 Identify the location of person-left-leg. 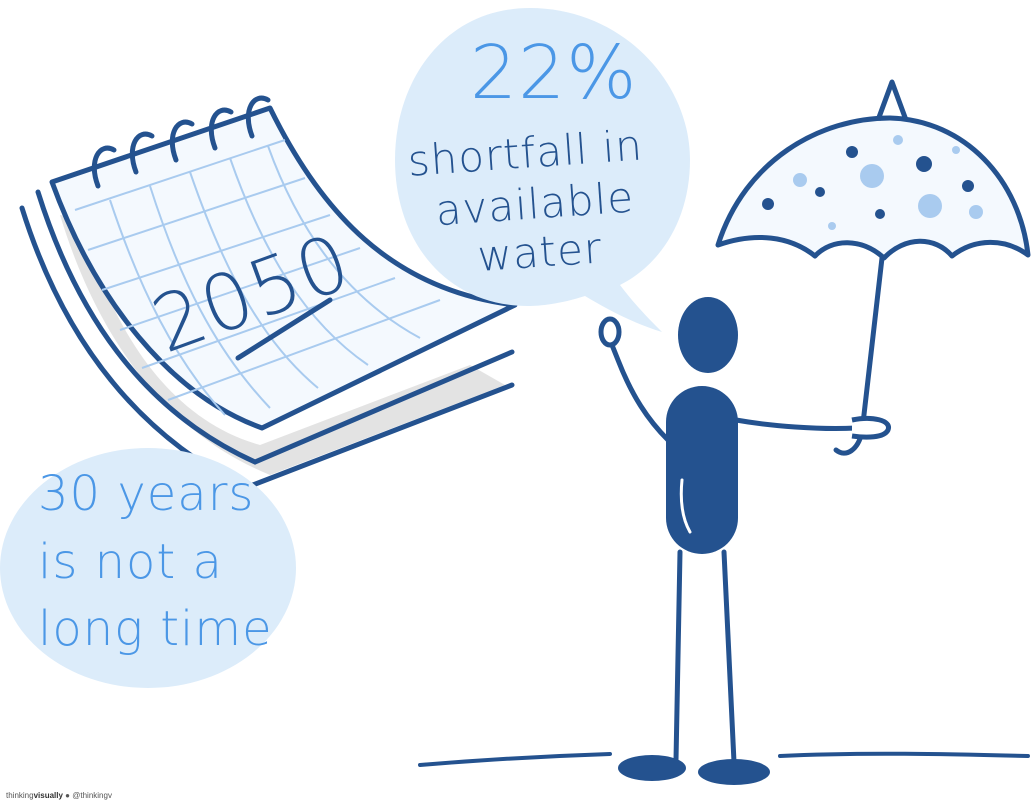
(678, 656).